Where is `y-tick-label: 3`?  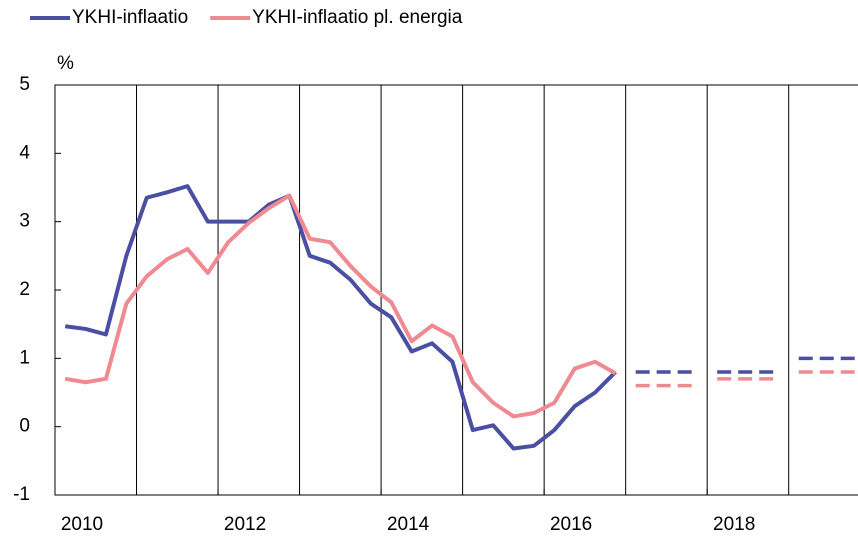
y-tick-label: 3 is located at coordinates (24, 221).